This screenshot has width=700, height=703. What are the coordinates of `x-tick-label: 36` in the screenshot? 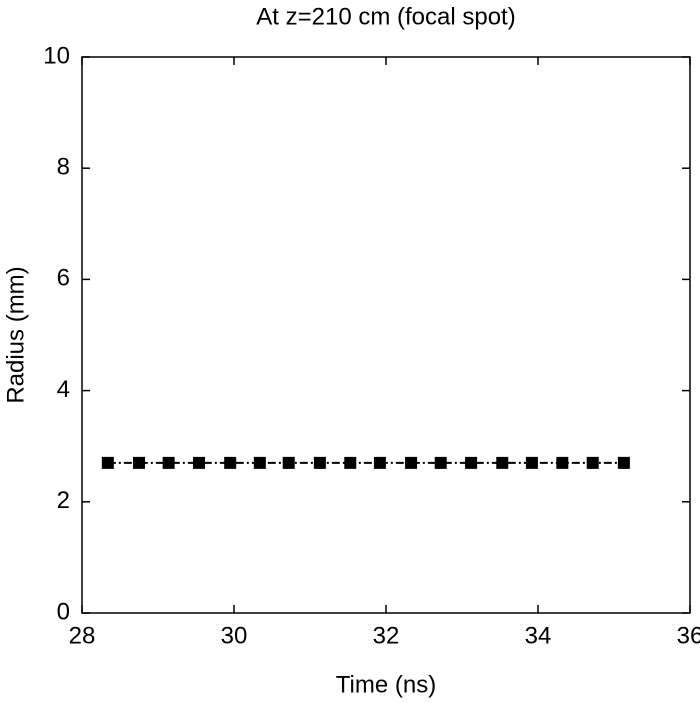 It's located at (688, 635).